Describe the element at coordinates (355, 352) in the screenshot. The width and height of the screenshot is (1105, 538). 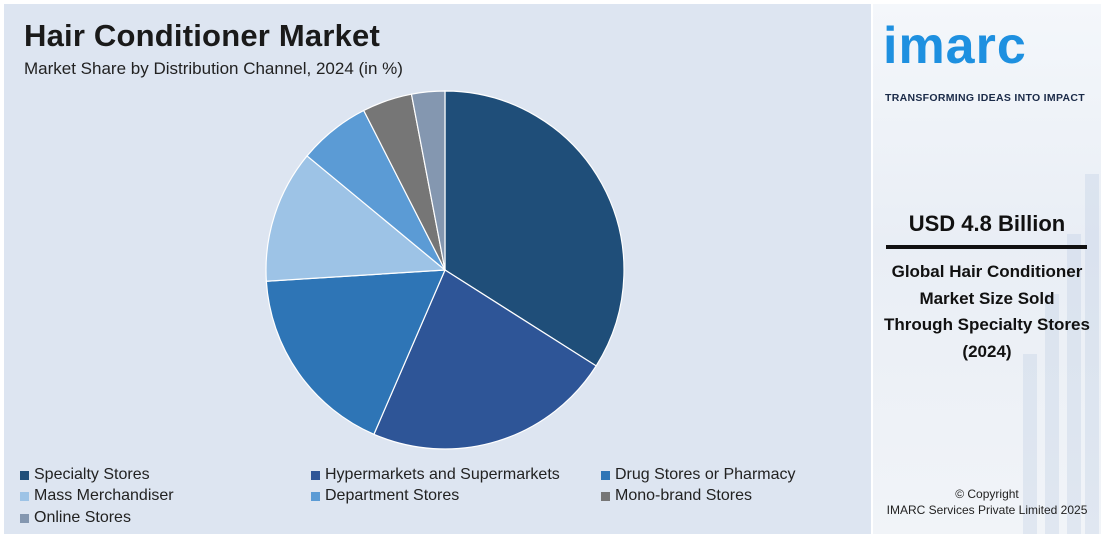
I see `pie-slice-drug-stores-or-pharmacy` at that location.